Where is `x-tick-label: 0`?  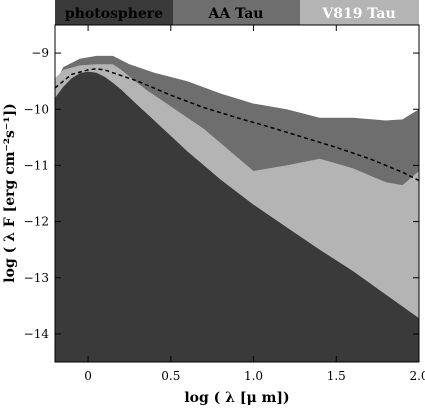 x-tick-label: 0 is located at coordinates (88, 376).